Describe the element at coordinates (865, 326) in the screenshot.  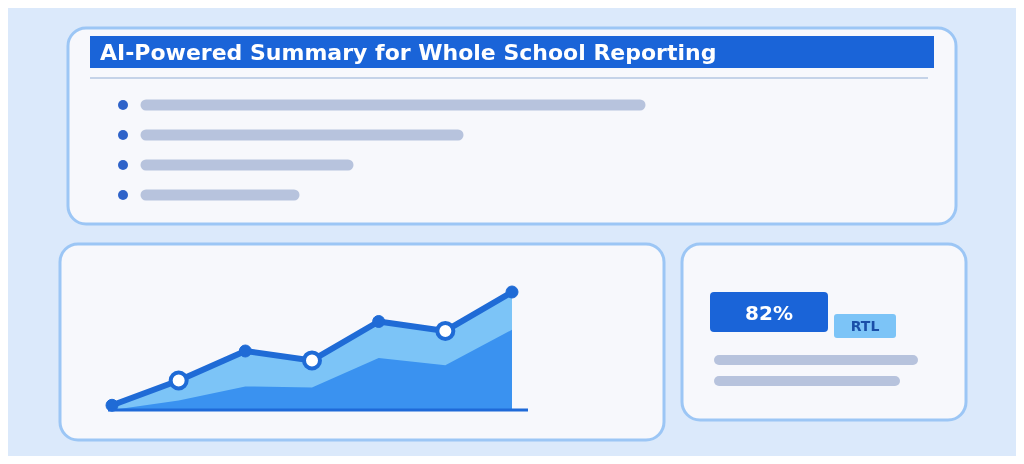
I see `text: RTL` at that location.